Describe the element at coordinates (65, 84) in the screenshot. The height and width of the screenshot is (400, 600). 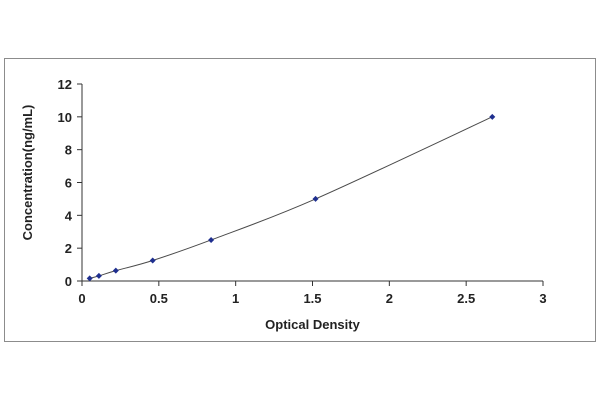
I see `y-tick-label: 12` at that location.